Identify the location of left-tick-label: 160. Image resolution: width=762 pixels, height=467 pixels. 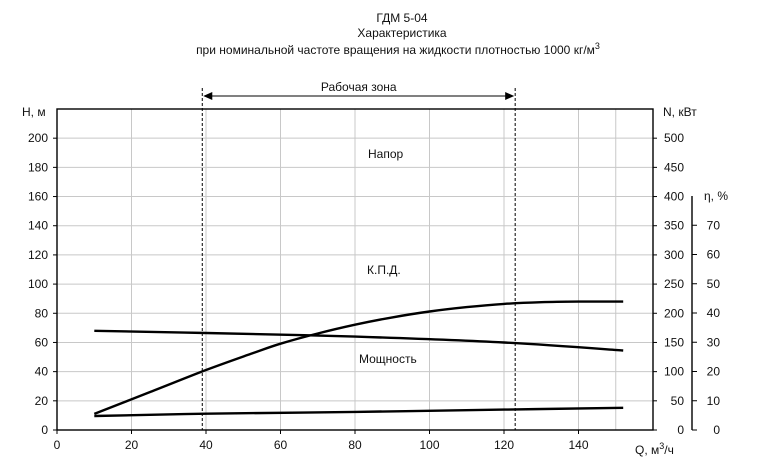
(38, 197).